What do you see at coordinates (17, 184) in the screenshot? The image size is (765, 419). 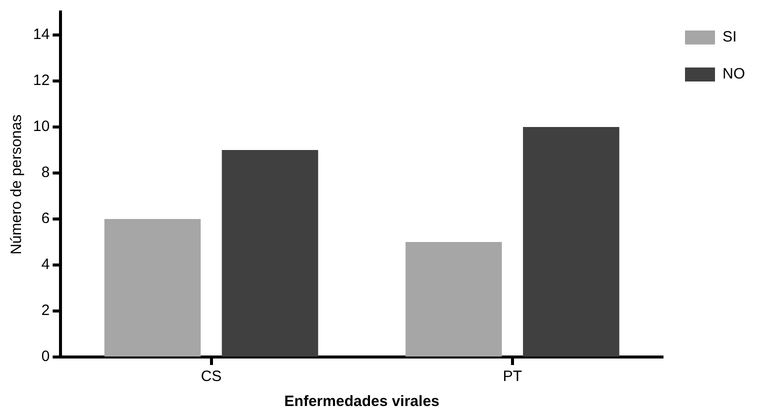 I see `y-axis-title: Número de personas` at bounding box center [17, 184].